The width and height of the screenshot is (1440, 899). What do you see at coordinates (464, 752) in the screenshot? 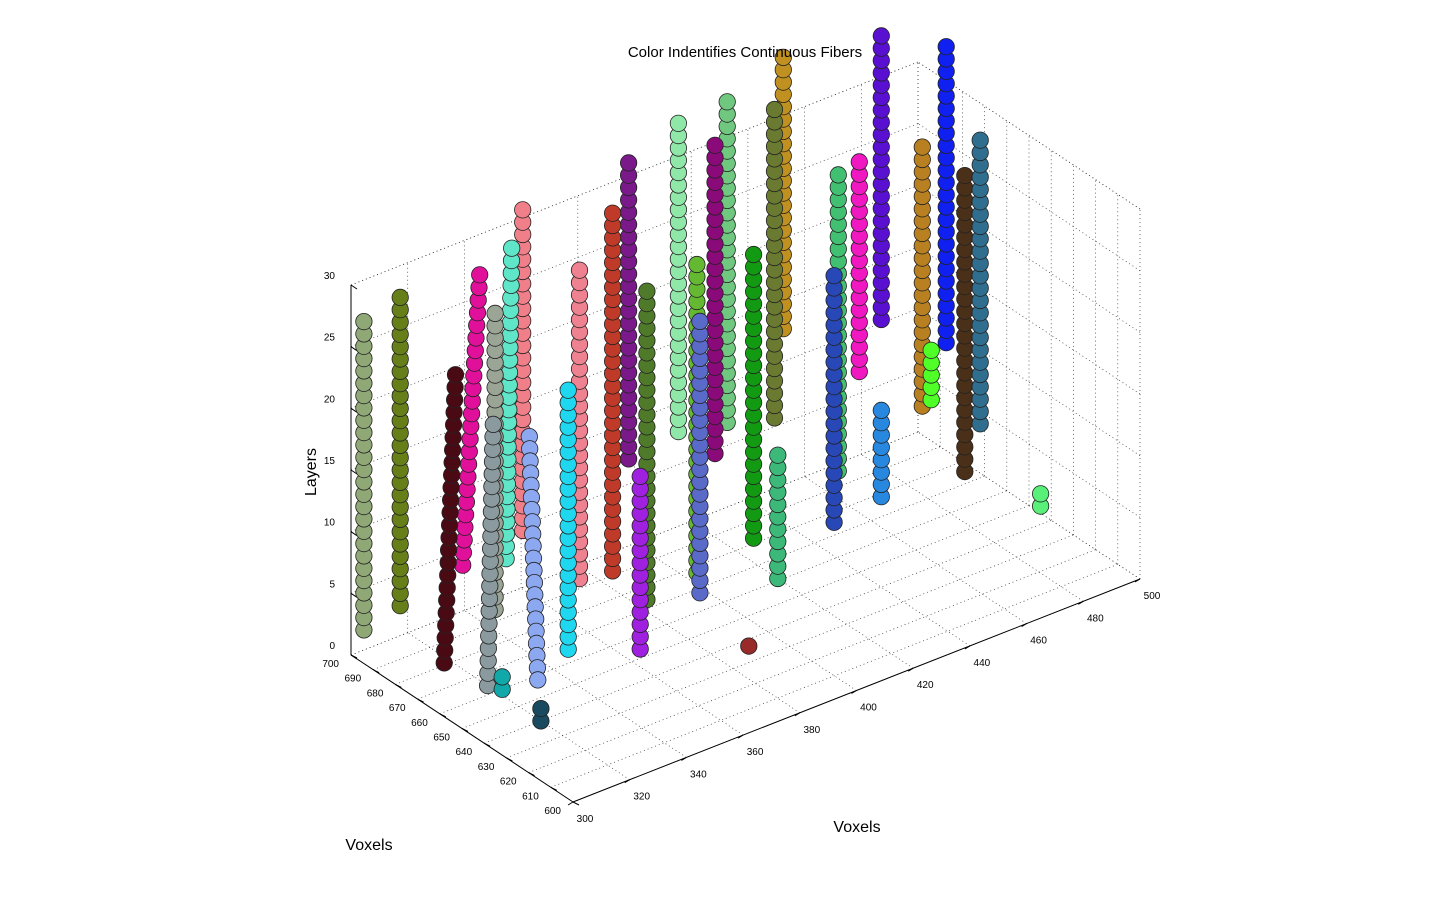
I see `y-tick-label: 640` at bounding box center [464, 752].